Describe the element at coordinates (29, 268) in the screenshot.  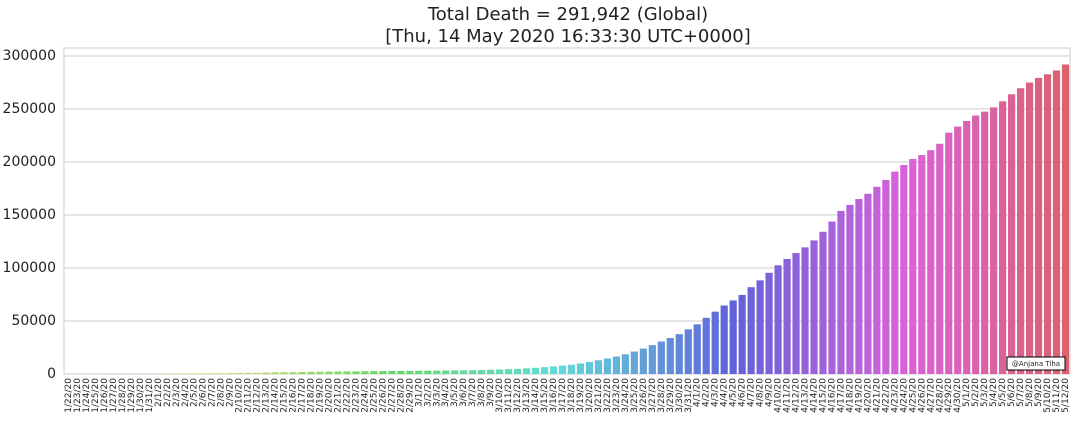
I see `y-tick-label: 100000` at that location.